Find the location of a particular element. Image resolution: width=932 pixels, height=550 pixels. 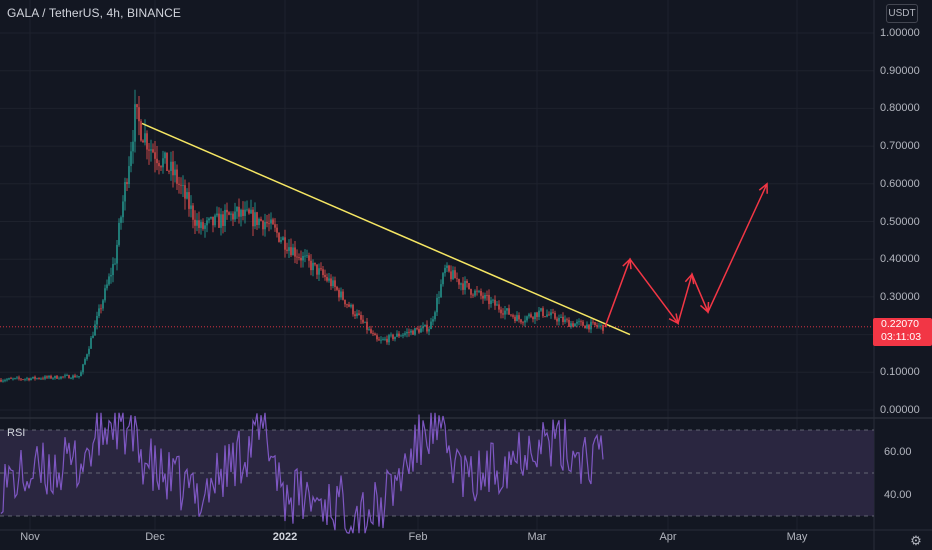

symbol-title: GALA / TetherUS, 4h, BINANCE is located at coordinates (94, 13).